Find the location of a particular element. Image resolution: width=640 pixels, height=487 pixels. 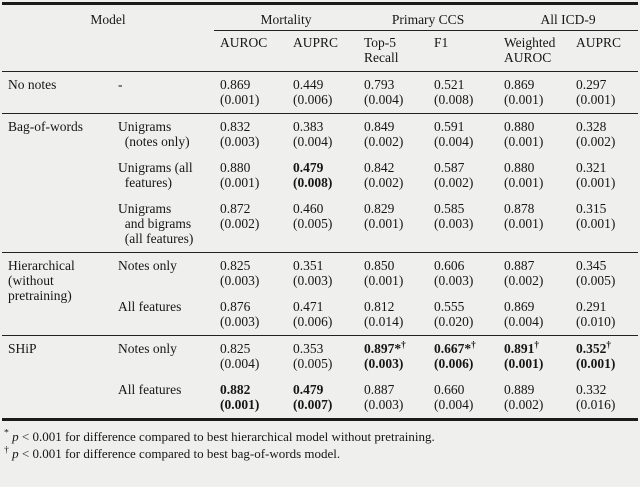

metric-value: 0.667*† is located at coordinates (455, 347).